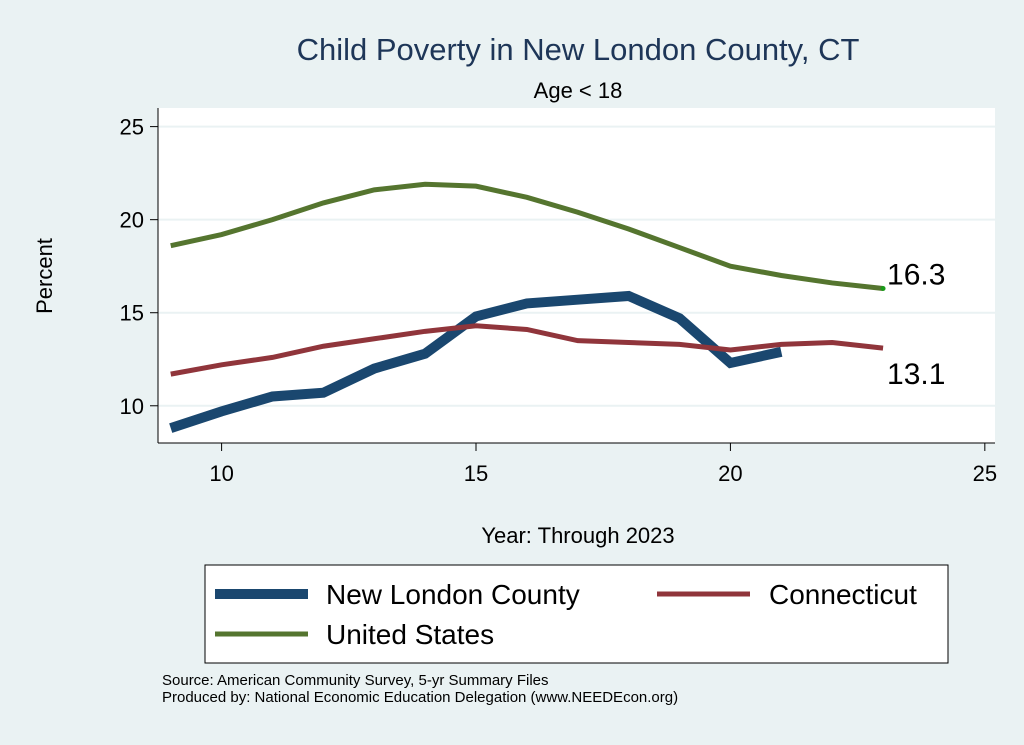 The width and height of the screenshot is (1024, 745). What do you see at coordinates (44, 276) in the screenshot?
I see `y-axis-label: Percent` at bounding box center [44, 276].